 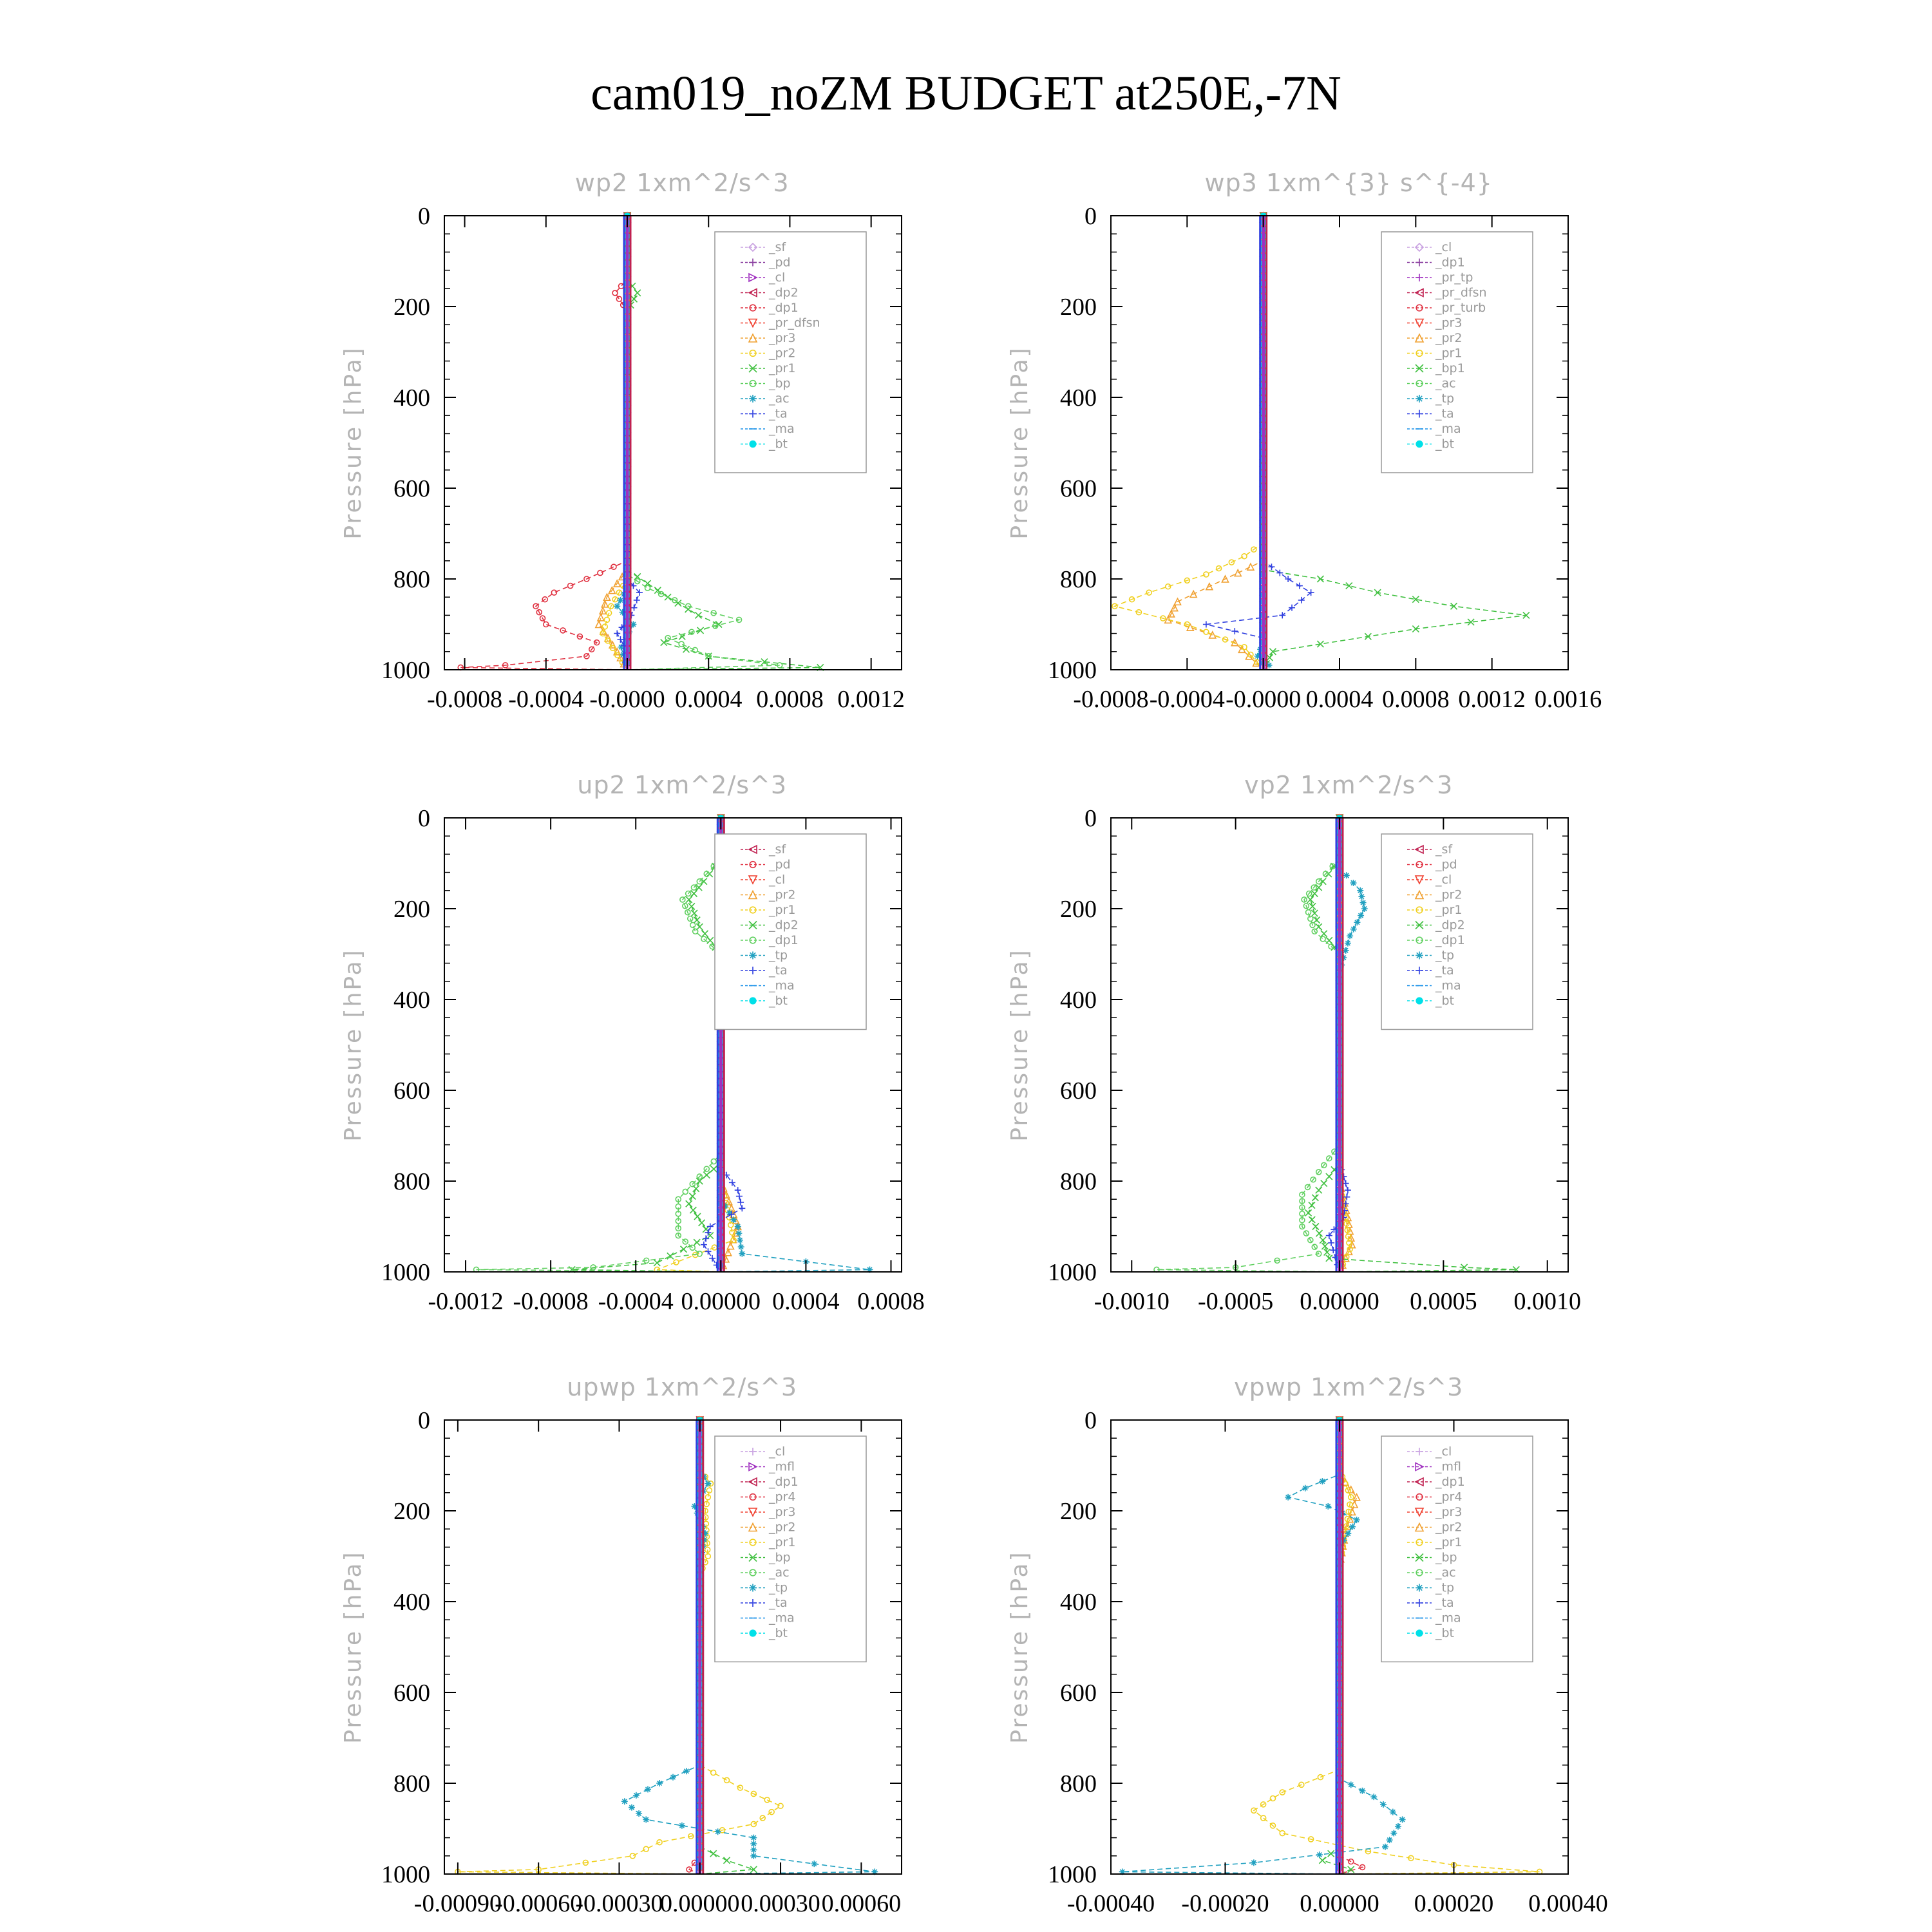 I want to click on x-tick-label: 0.0004, so click(x=709, y=699).